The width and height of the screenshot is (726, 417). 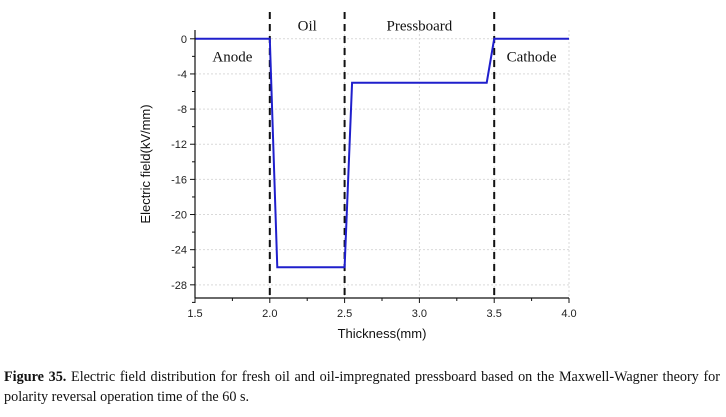 What do you see at coordinates (179, 216) in the screenshot?
I see `y-tick-label: -20` at bounding box center [179, 216].